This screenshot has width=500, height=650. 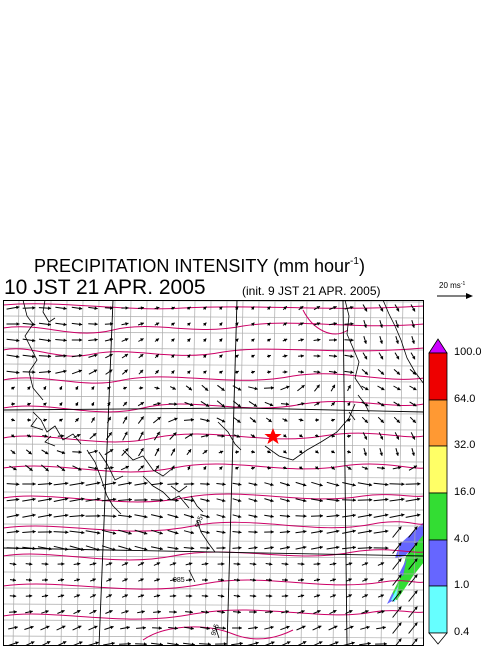 I want to click on wind-scale-exponent: -1, so click(x=463, y=284).